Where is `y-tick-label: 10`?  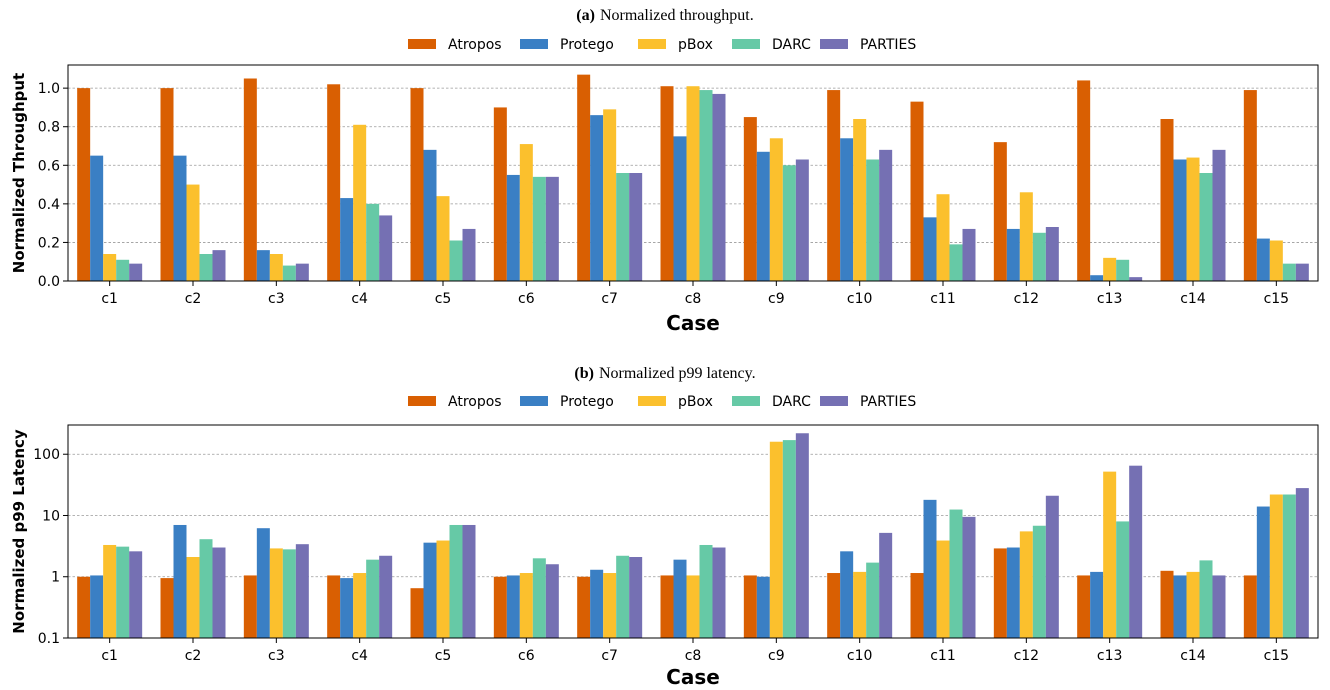 y-tick-label: 10 is located at coordinates (51, 516).